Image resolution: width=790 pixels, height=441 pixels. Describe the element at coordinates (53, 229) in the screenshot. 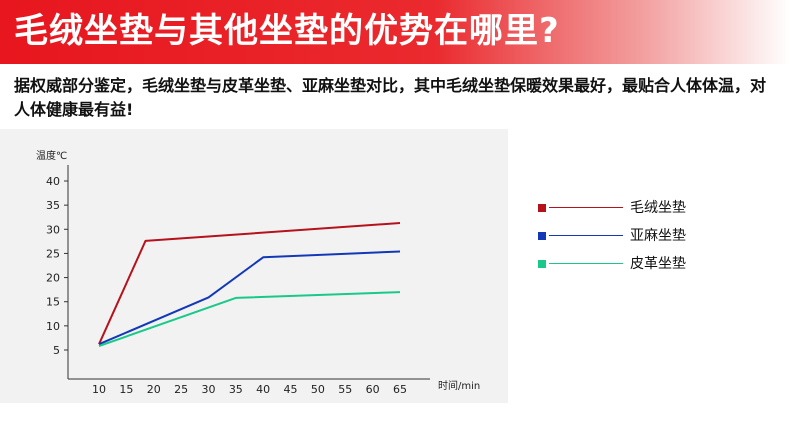

I see `y-tick-label: 30` at that location.